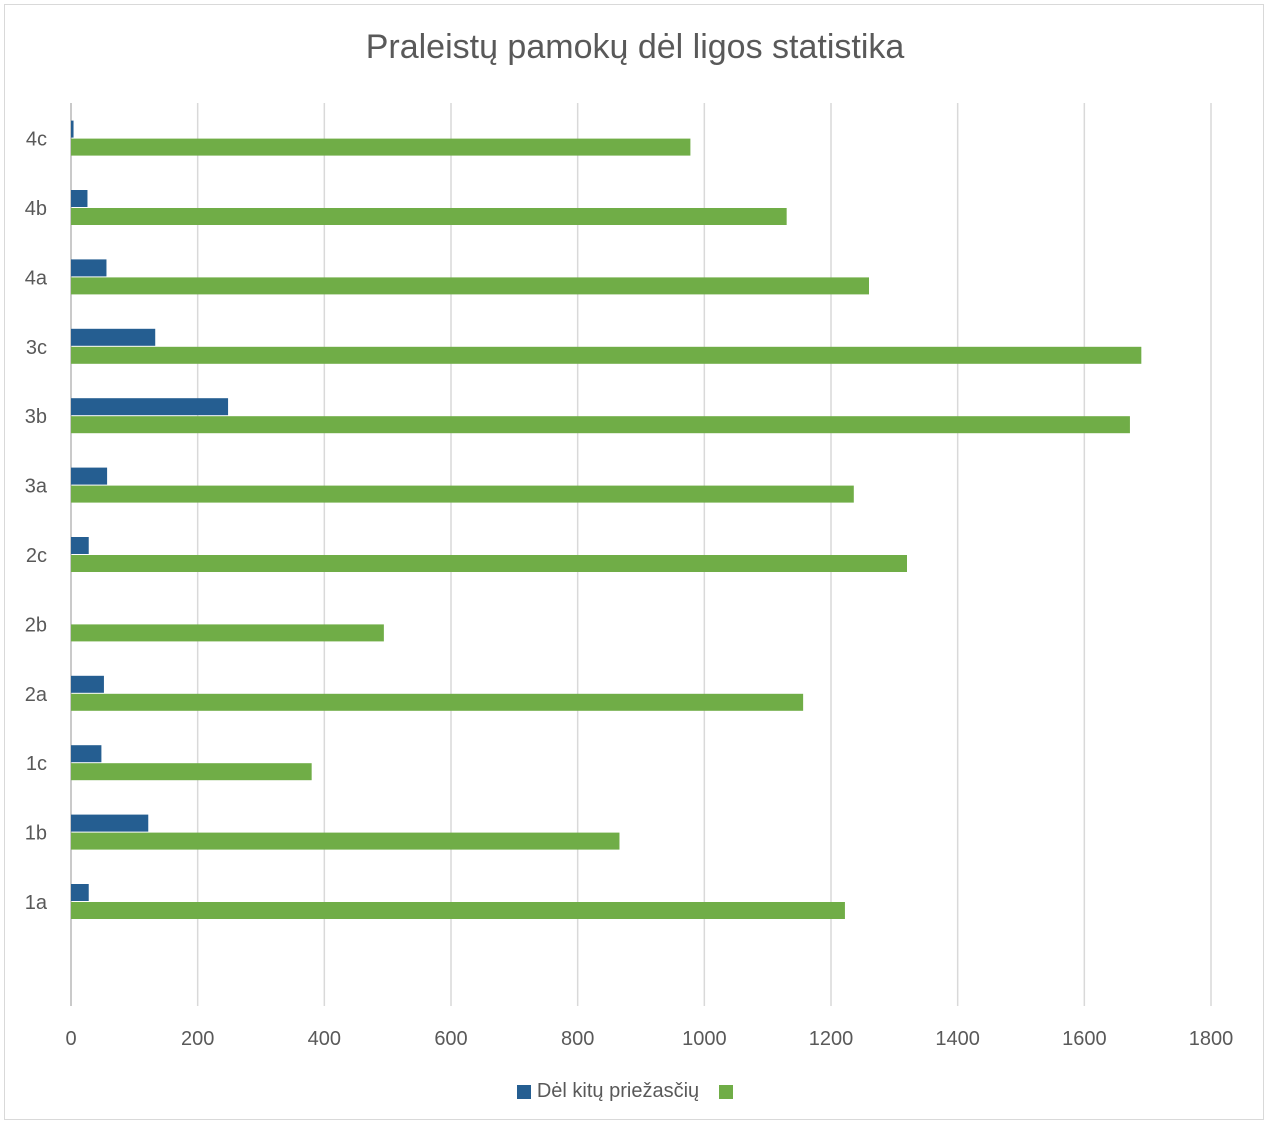 This screenshot has height=1124, width=1270. What do you see at coordinates (36, 764) in the screenshot?
I see `category-label: 1c` at bounding box center [36, 764].